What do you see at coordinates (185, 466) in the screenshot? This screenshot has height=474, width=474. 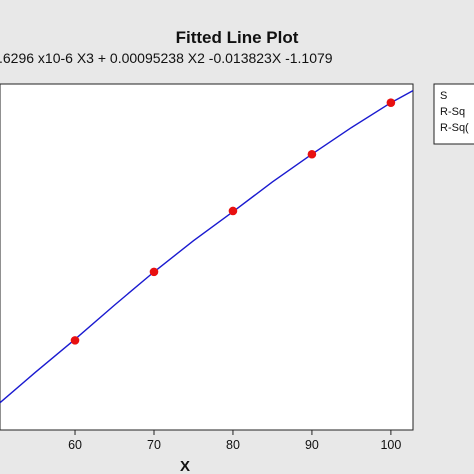 I see `x-axis-label: X` at bounding box center [185, 466].